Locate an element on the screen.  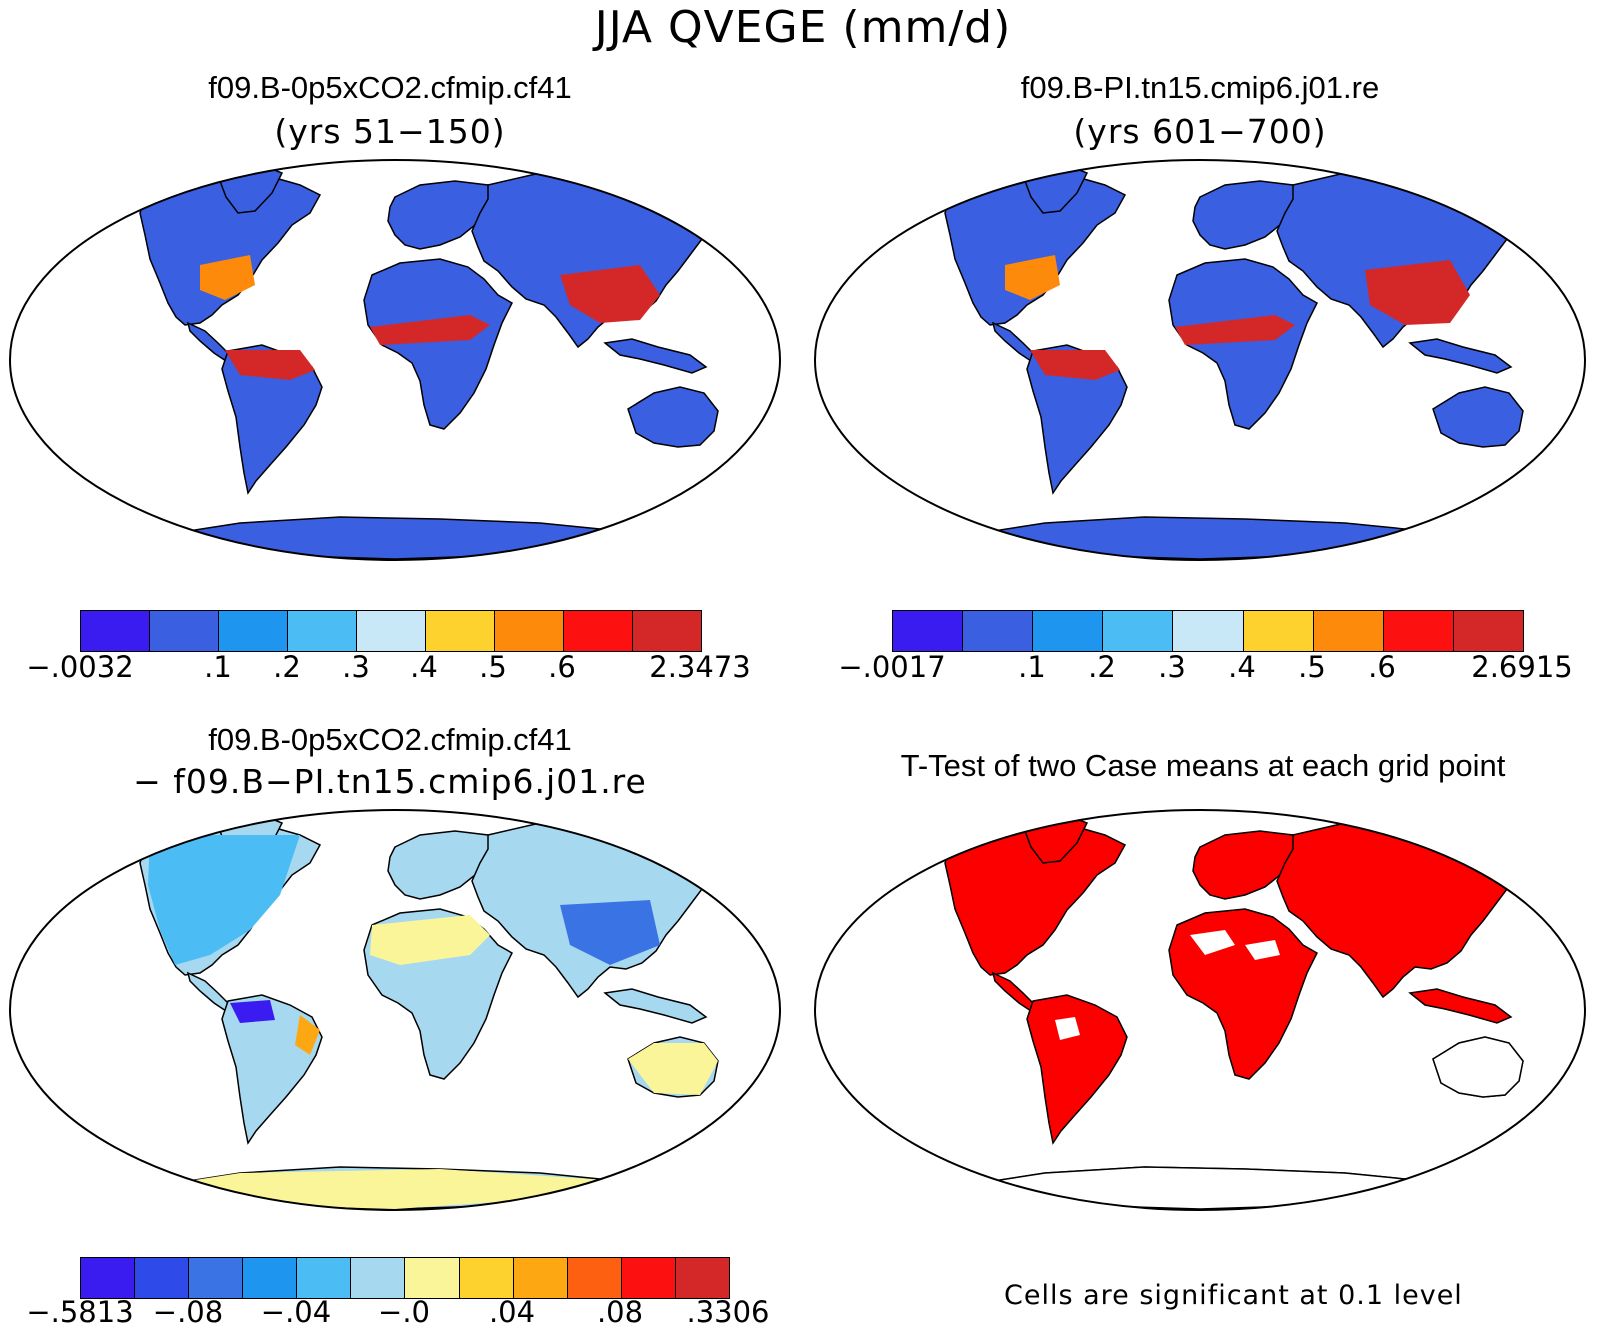
panel-case1-tick: .5 is located at coordinates (493, 667).